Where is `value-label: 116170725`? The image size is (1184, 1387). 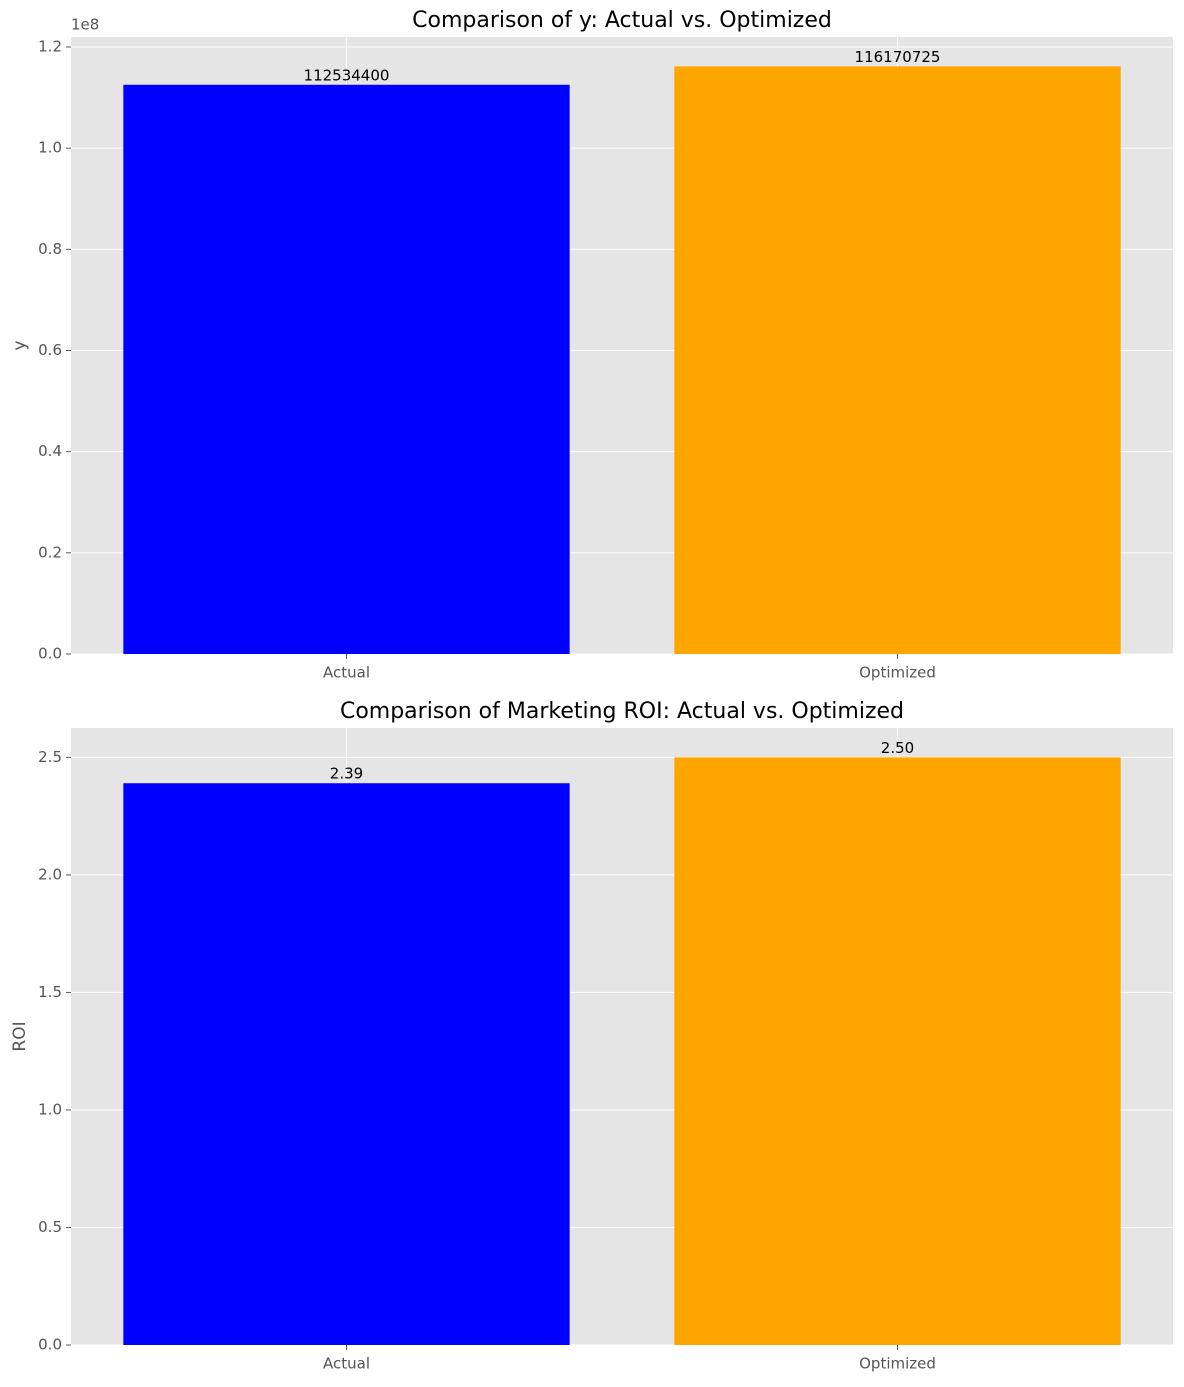 value-label: 116170725 is located at coordinates (898, 57).